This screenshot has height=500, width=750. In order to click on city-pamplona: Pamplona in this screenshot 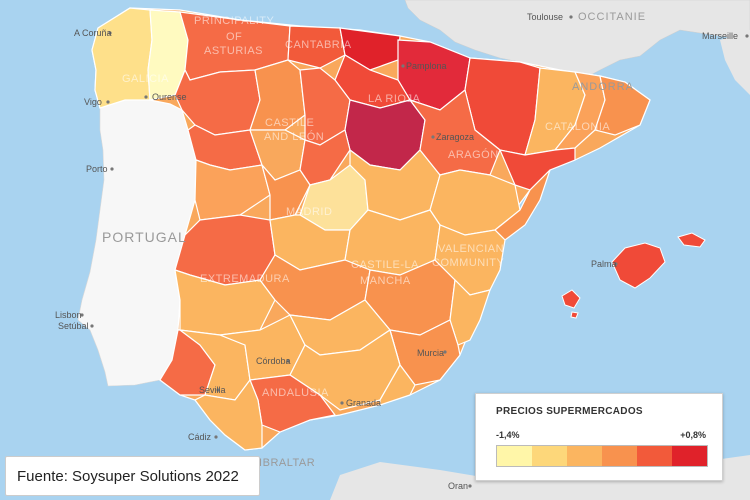, I will do `click(424, 66)`.